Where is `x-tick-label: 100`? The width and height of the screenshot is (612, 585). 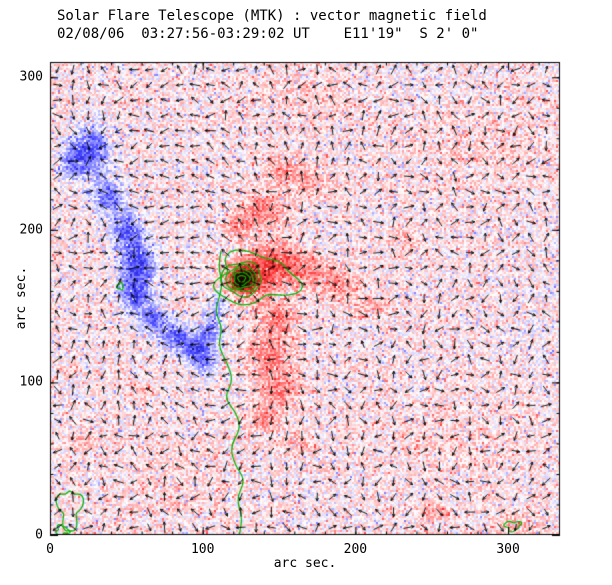
x-tick-label: 100 is located at coordinates (202, 549).